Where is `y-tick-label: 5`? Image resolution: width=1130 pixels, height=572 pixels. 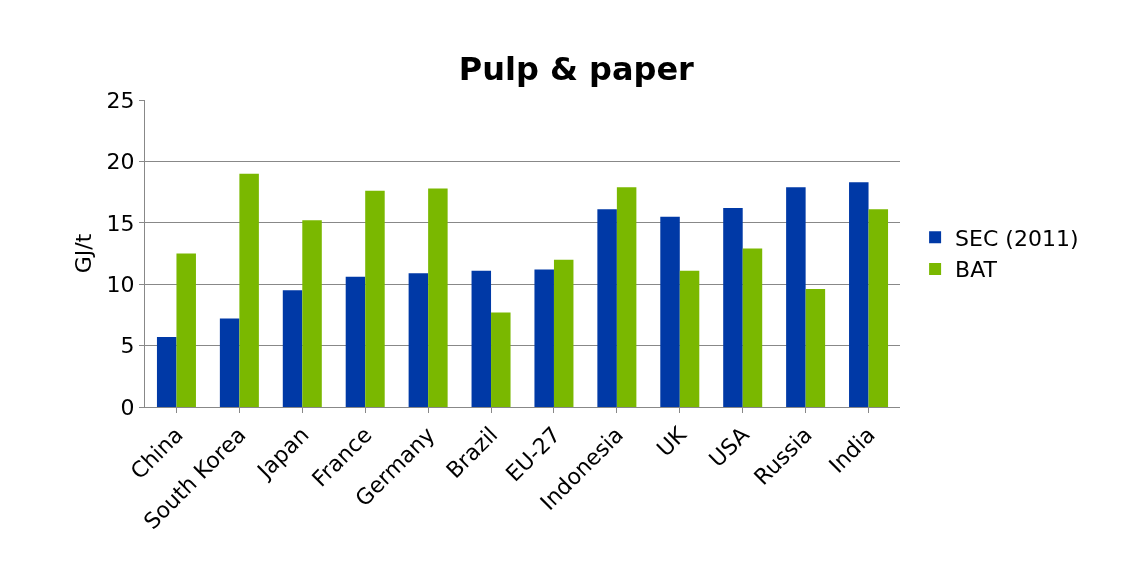 y-tick-label: 5 is located at coordinates (127, 346).